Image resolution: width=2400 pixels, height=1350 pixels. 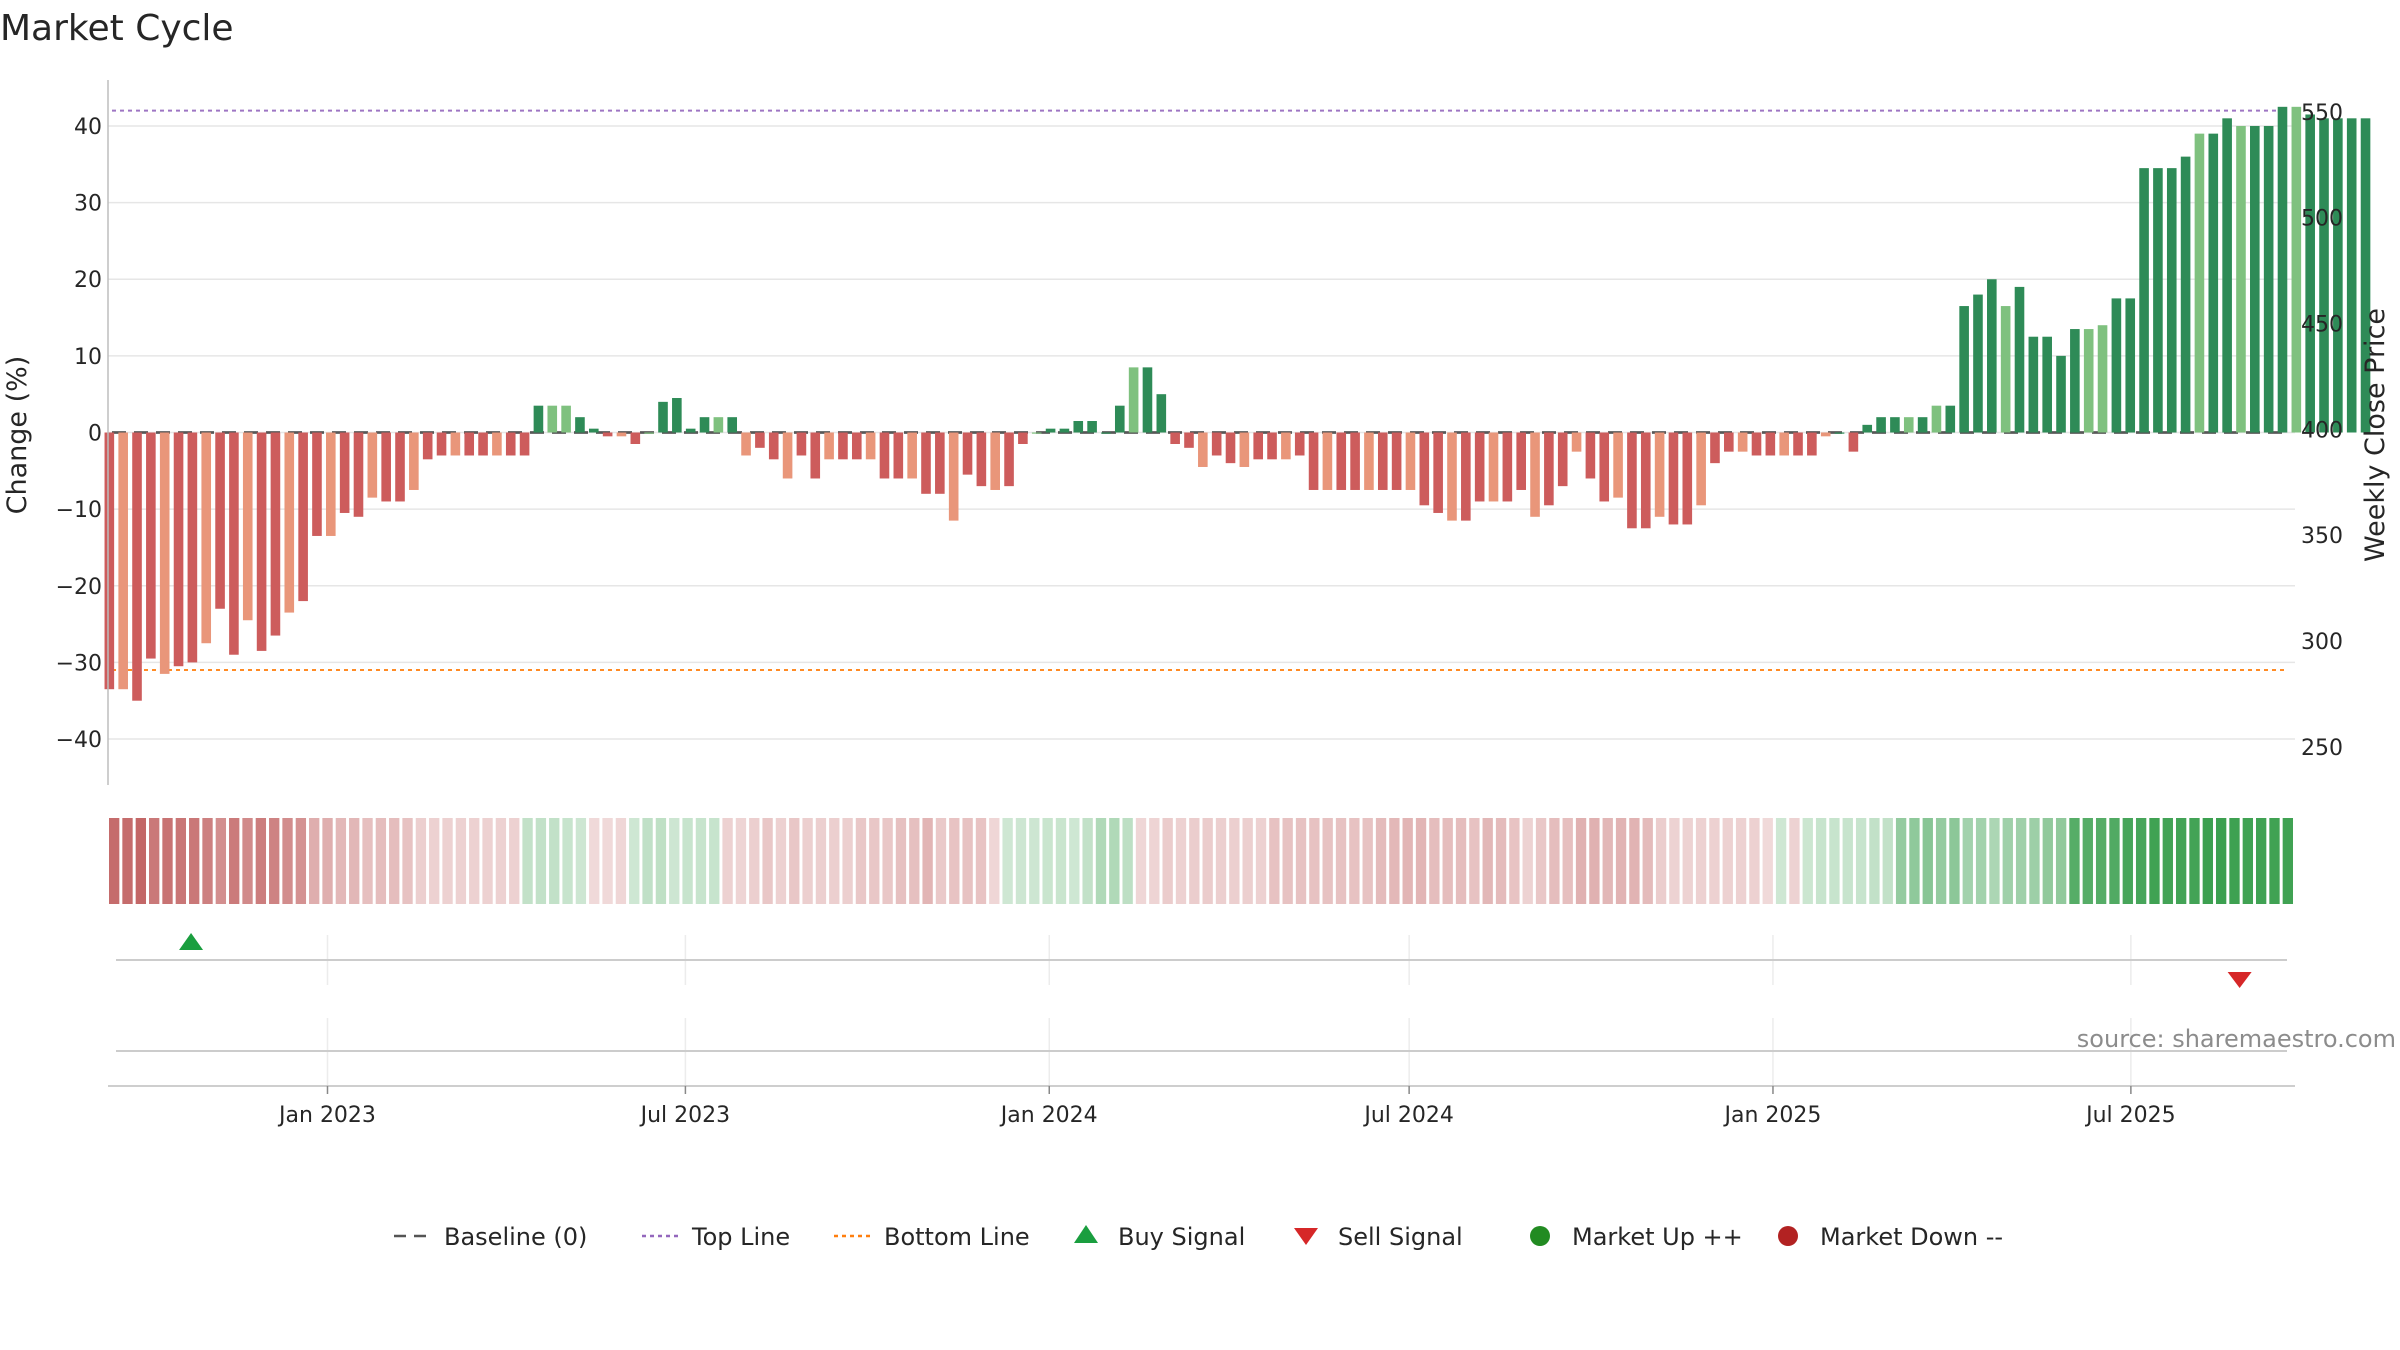 What do you see at coordinates (1048, 1115) in the screenshot?
I see `x-tick-label: Jan 2024` at bounding box center [1048, 1115].